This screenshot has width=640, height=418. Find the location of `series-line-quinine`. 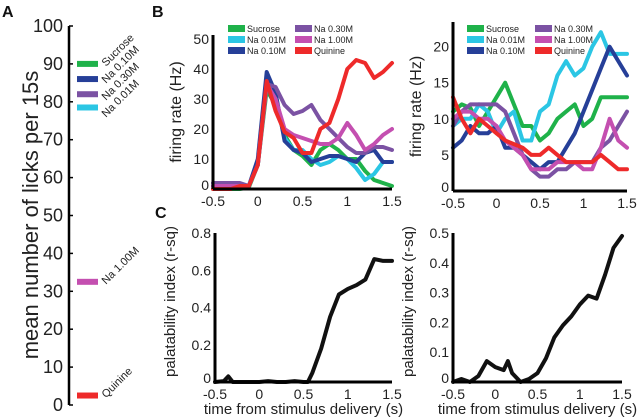

series-line-quinine is located at coordinates (302, 124).